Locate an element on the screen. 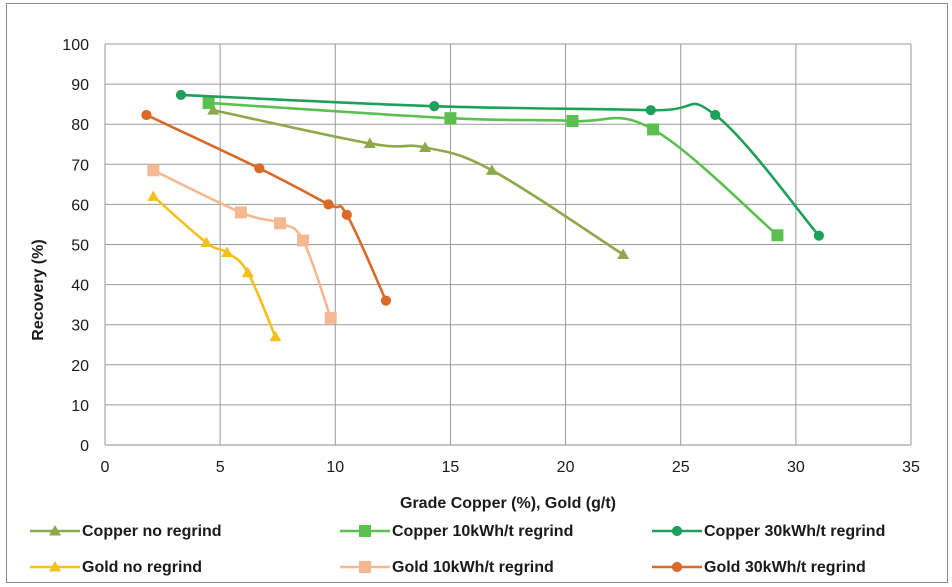 Image resolution: width=952 pixels, height=587 pixels. y-axis-ticks: 0 10 20 30 40 50 60 70 80 90 100 is located at coordinates (75, 246).